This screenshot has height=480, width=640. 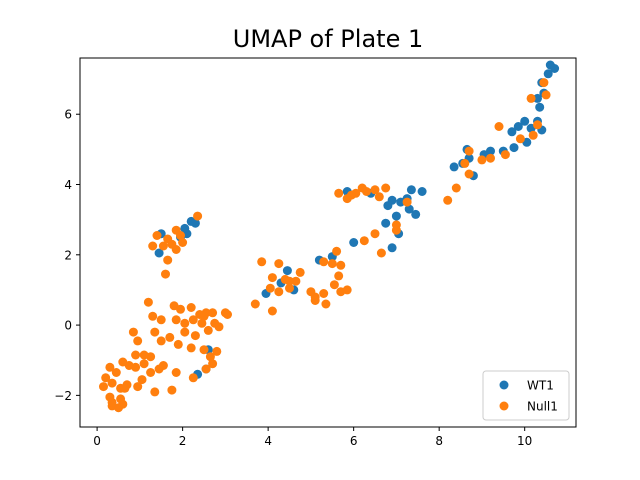 What do you see at coordinates (540, 386) in the screenshot?
I see `legend-label-wt1: WT1` at bounding box center [540, 386].